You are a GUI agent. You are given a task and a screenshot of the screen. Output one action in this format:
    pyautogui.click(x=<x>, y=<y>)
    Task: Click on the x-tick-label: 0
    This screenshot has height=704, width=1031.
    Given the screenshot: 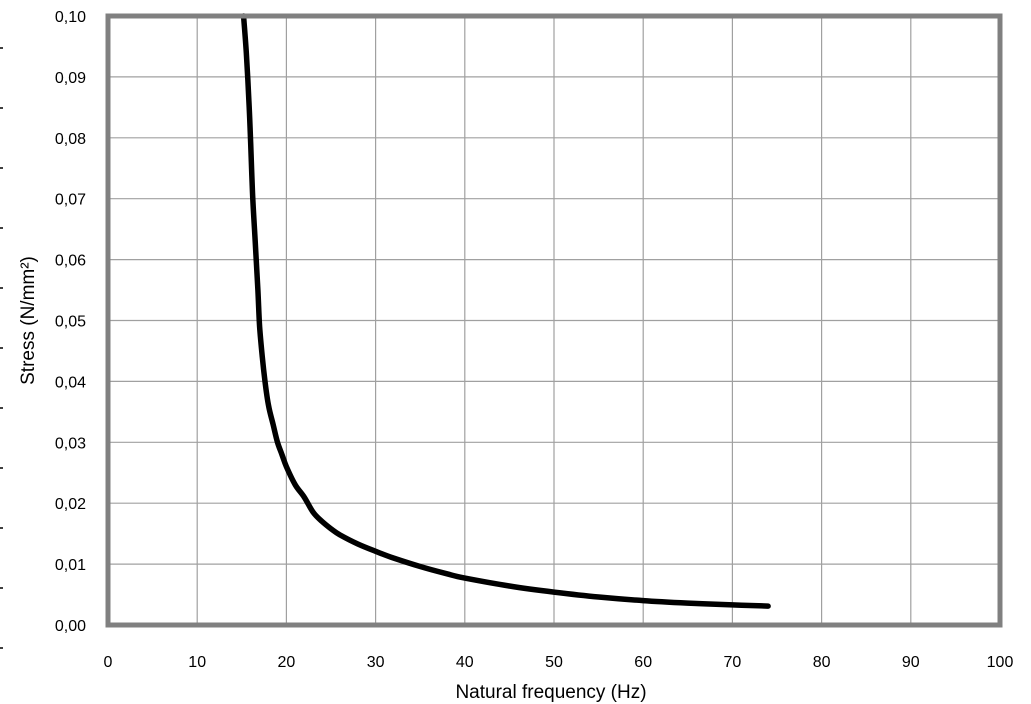 What is the action you would take?
    pyautogui.click(x=108, y=662)
    